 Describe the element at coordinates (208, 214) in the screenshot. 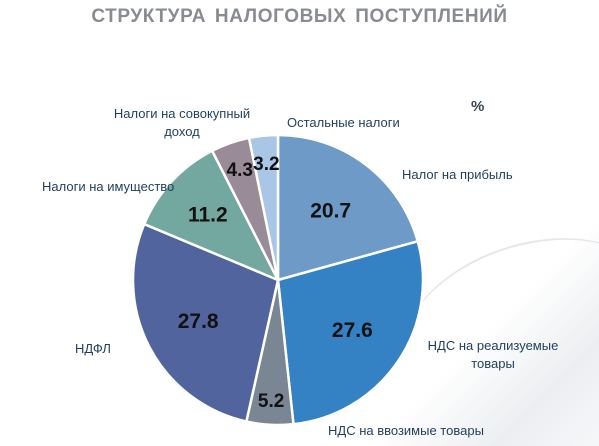

I see `slice-value-label: 11.2` at that location.